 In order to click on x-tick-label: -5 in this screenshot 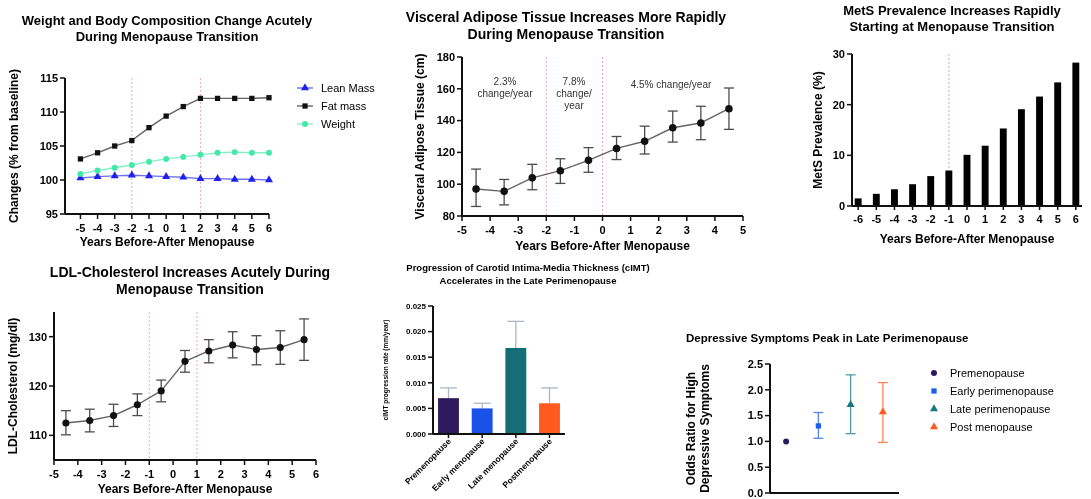, I will do `click(80, 228)`.